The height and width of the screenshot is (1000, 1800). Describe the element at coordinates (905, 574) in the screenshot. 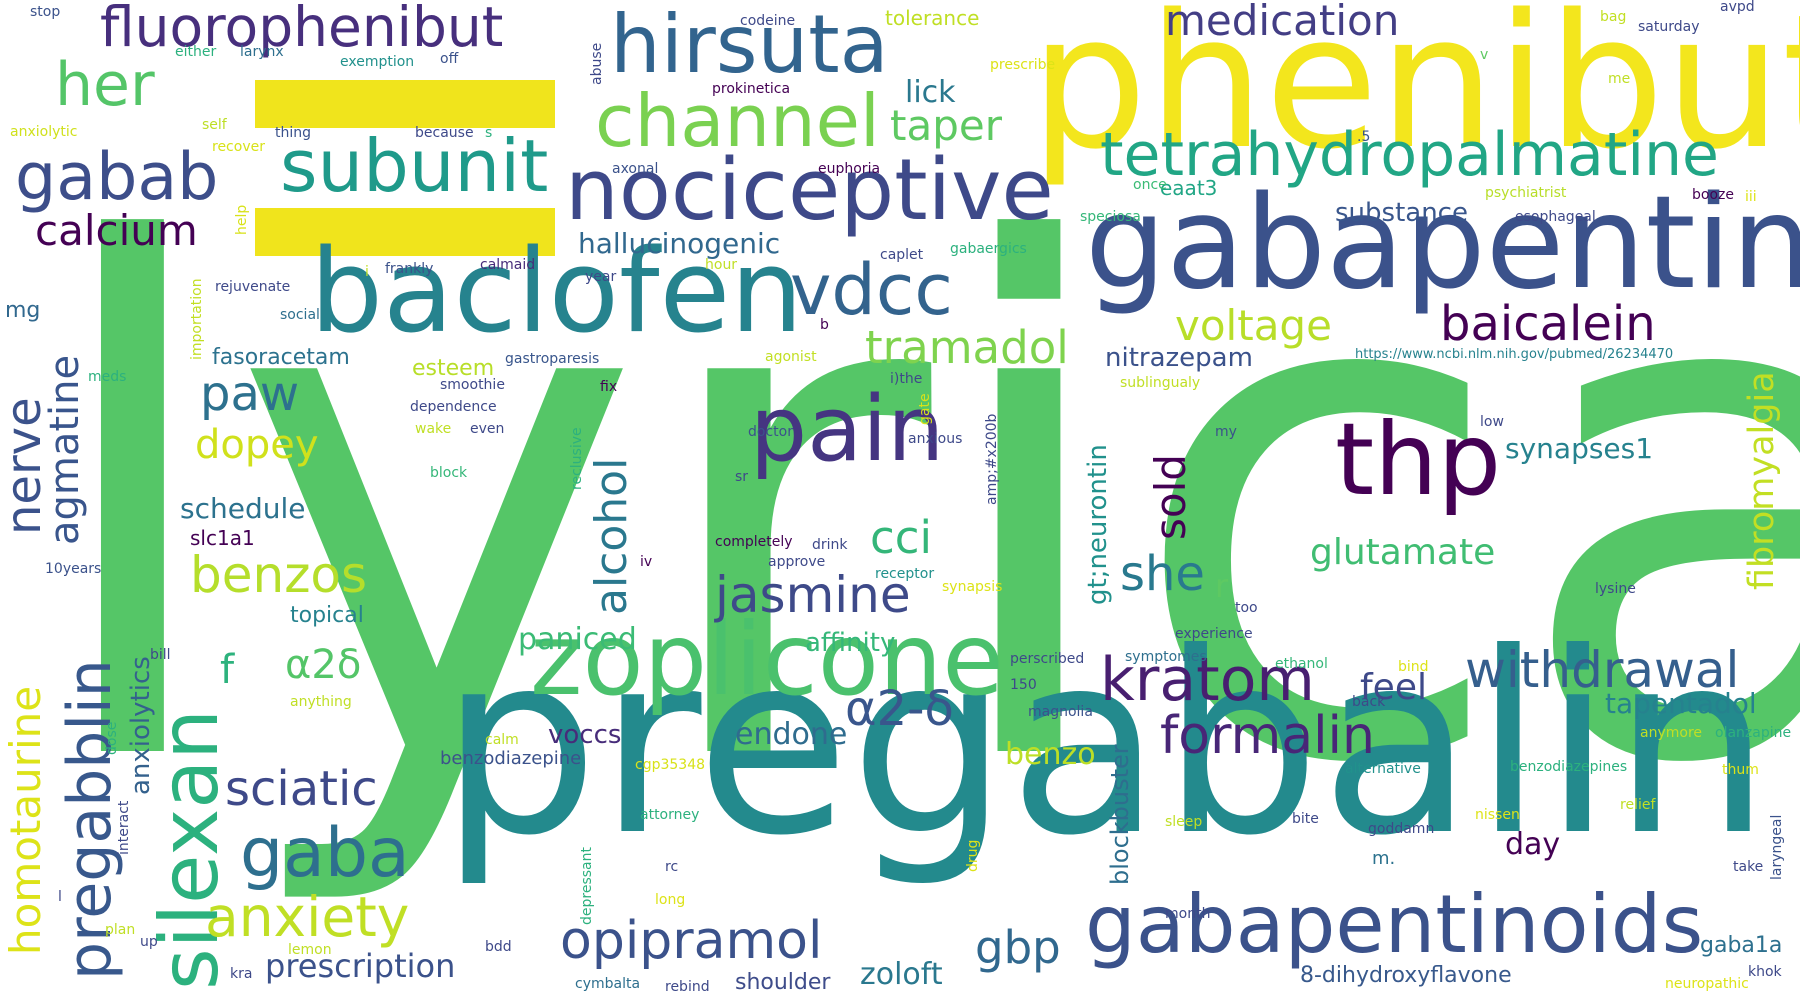

I see `word-receptor: receptor` at that location.